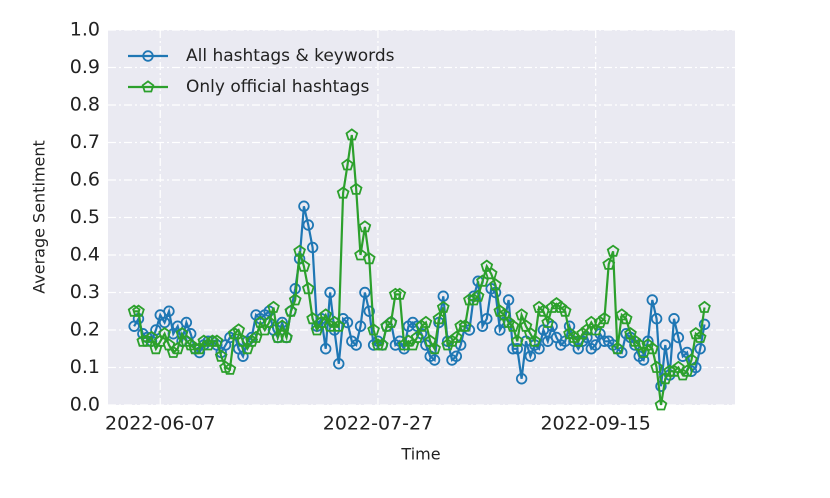 The image size is (830, 498). What do you see at coordinates (85, 67) in the screenshot?
I see `y-tick-label: 0.9` at bounding box center [85, 67].